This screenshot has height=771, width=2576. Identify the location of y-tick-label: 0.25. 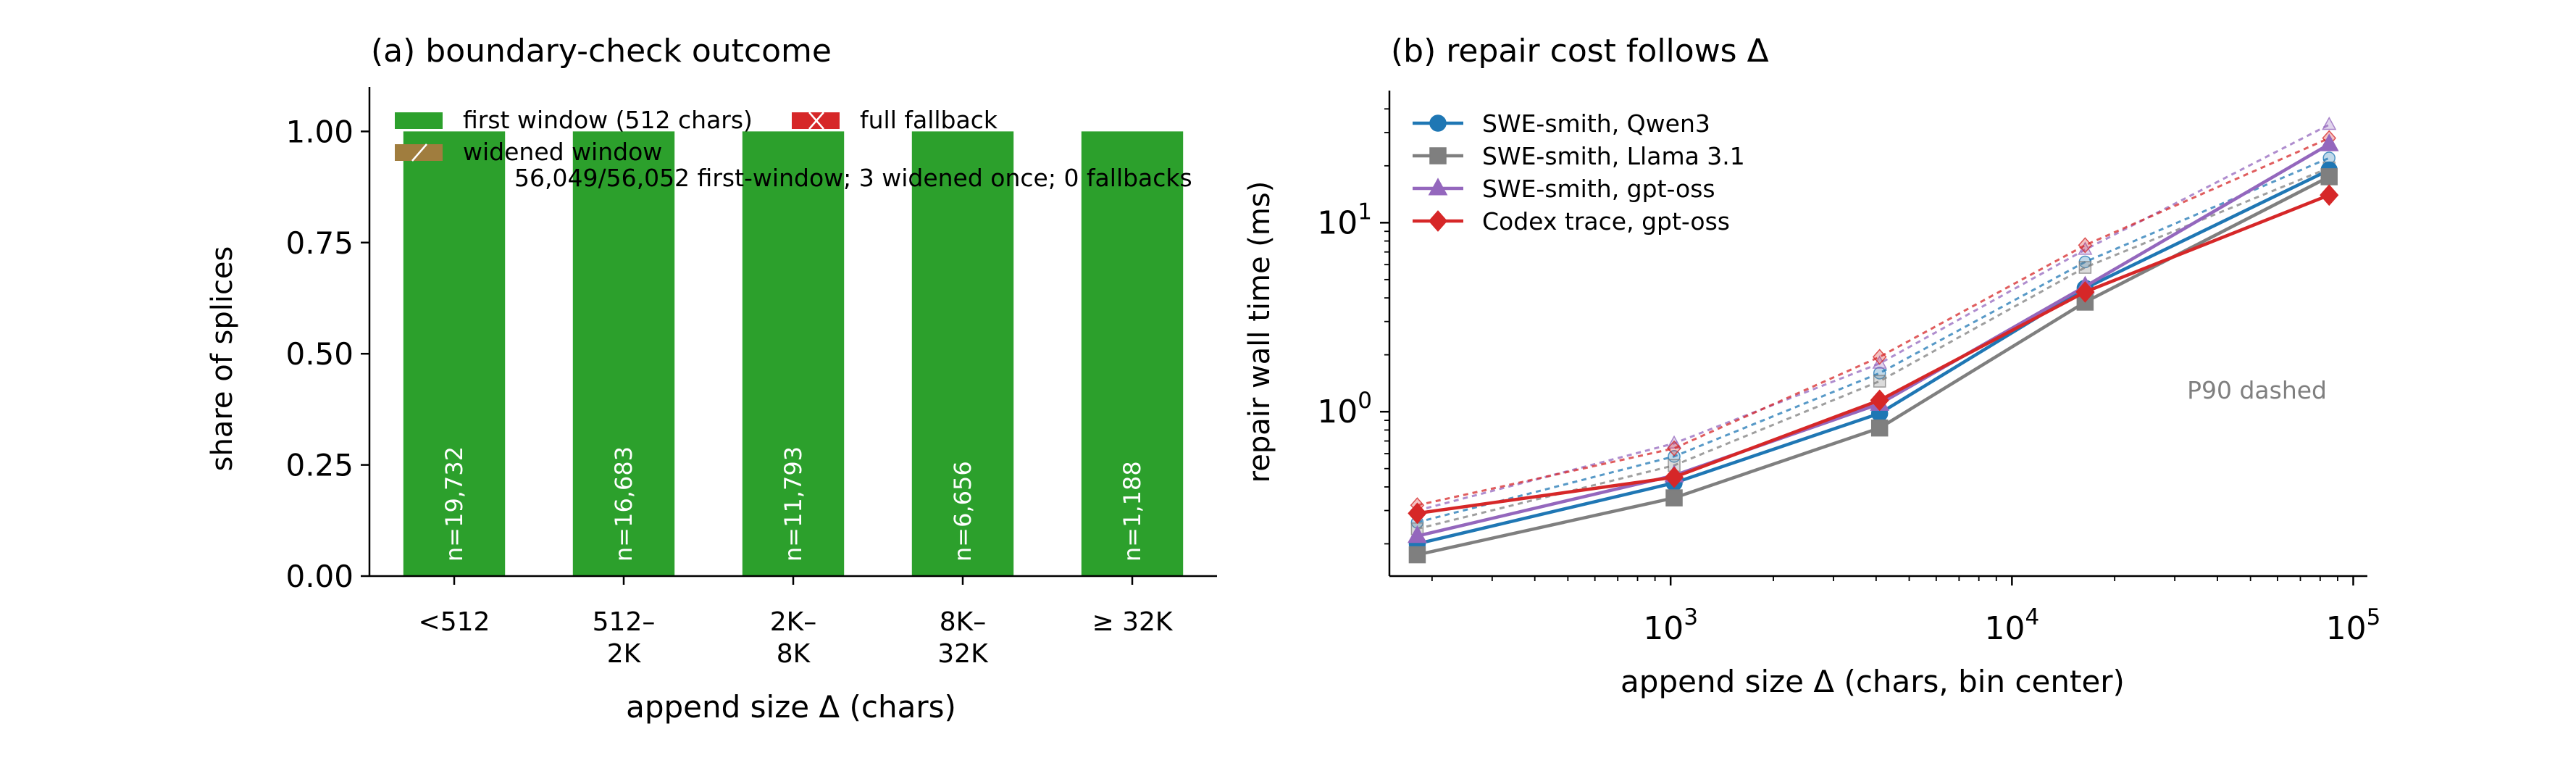
(319, 465).